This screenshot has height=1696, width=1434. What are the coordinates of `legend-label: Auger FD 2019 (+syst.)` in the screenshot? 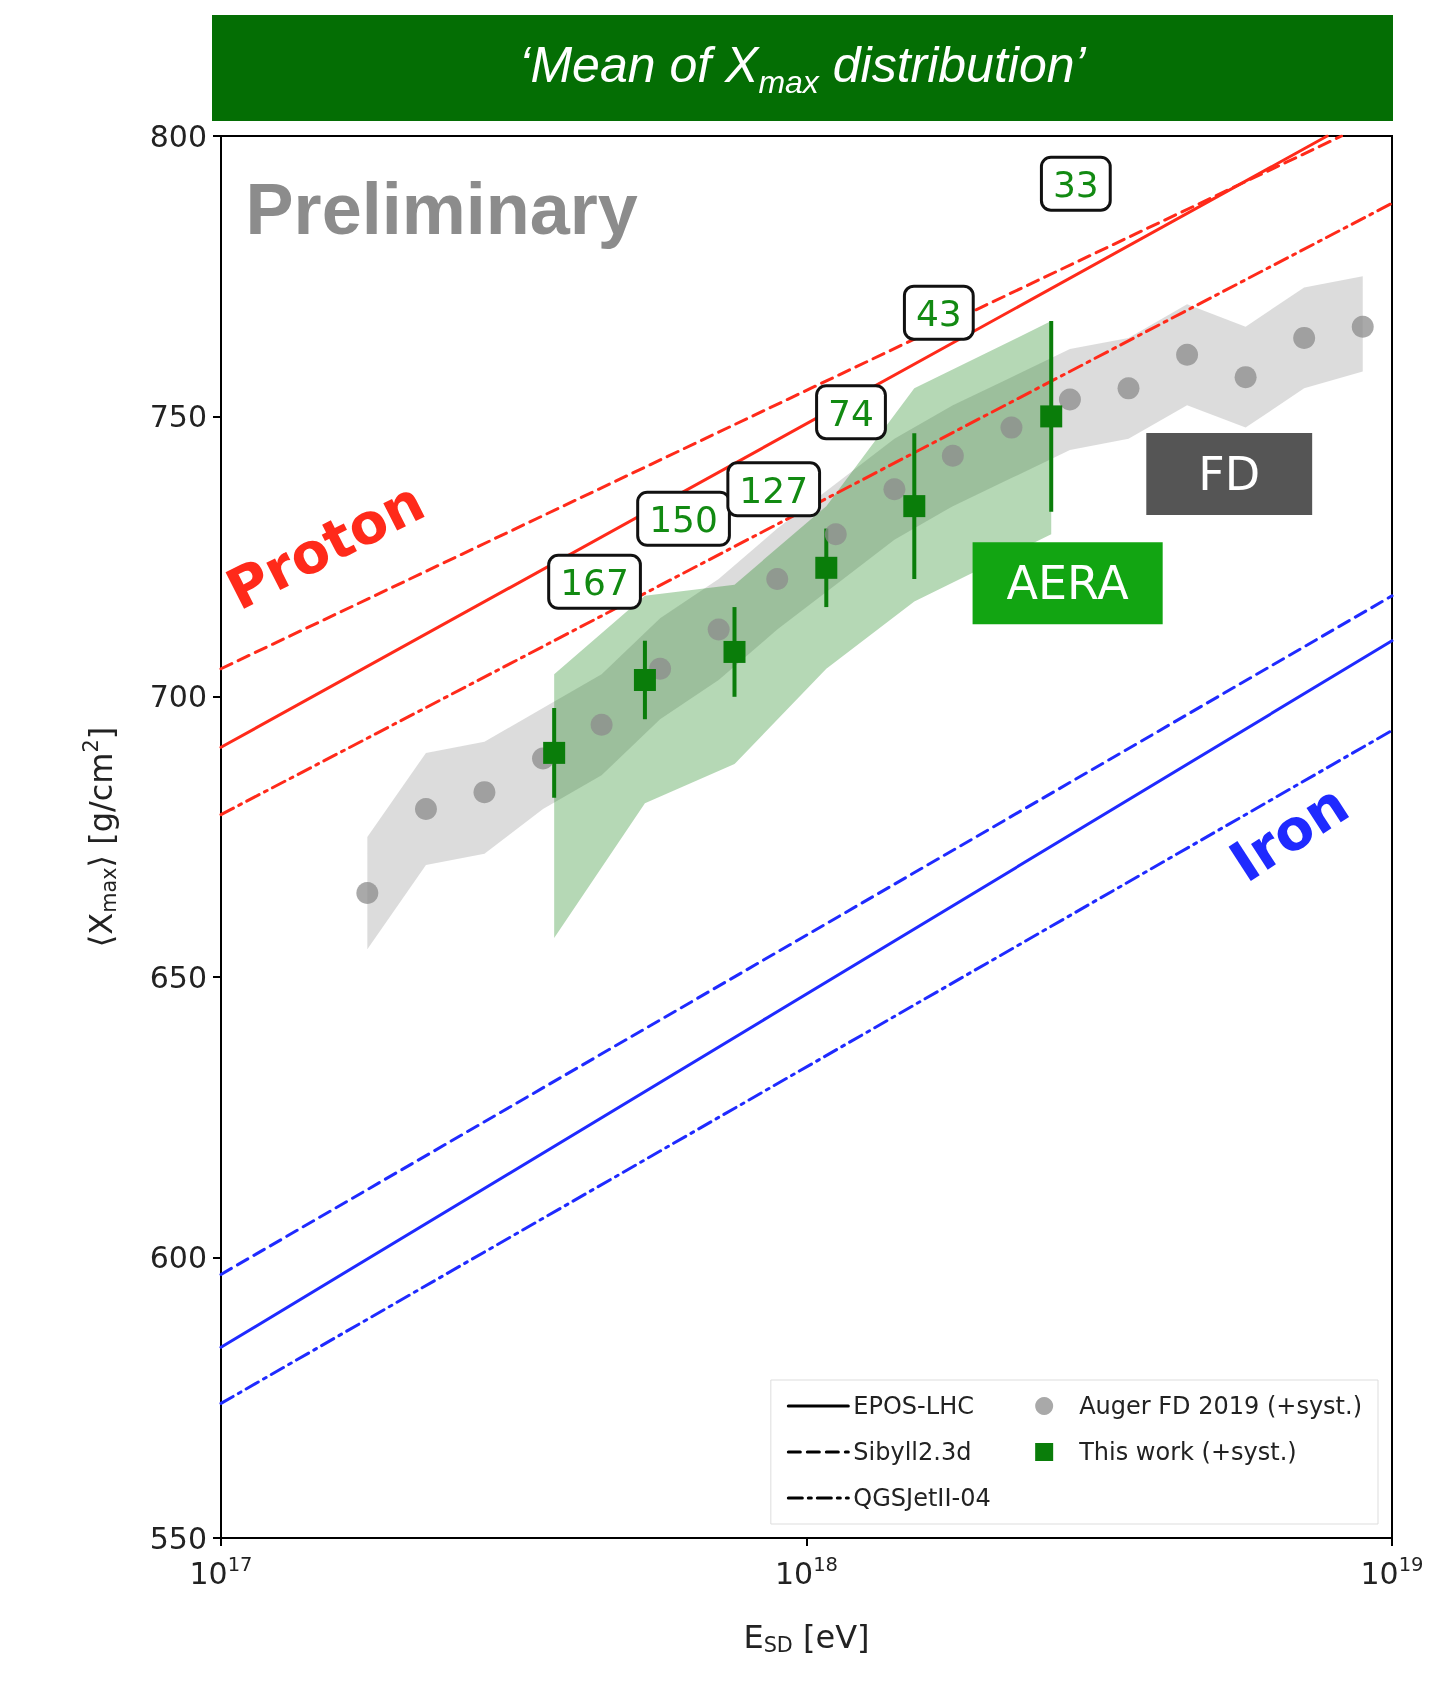 It's located at (1221, 1406).